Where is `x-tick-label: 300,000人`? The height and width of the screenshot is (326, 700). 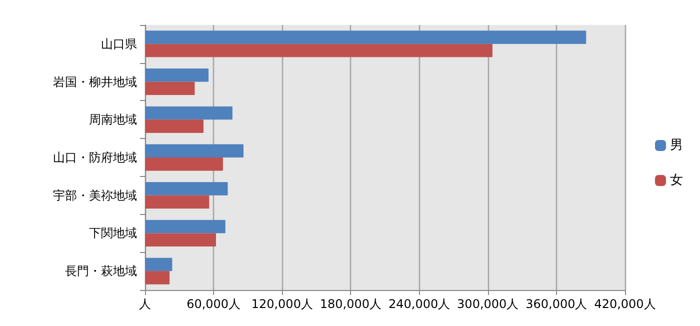
x-tick-label: 300,000人 is located at coordinates (488, 304).